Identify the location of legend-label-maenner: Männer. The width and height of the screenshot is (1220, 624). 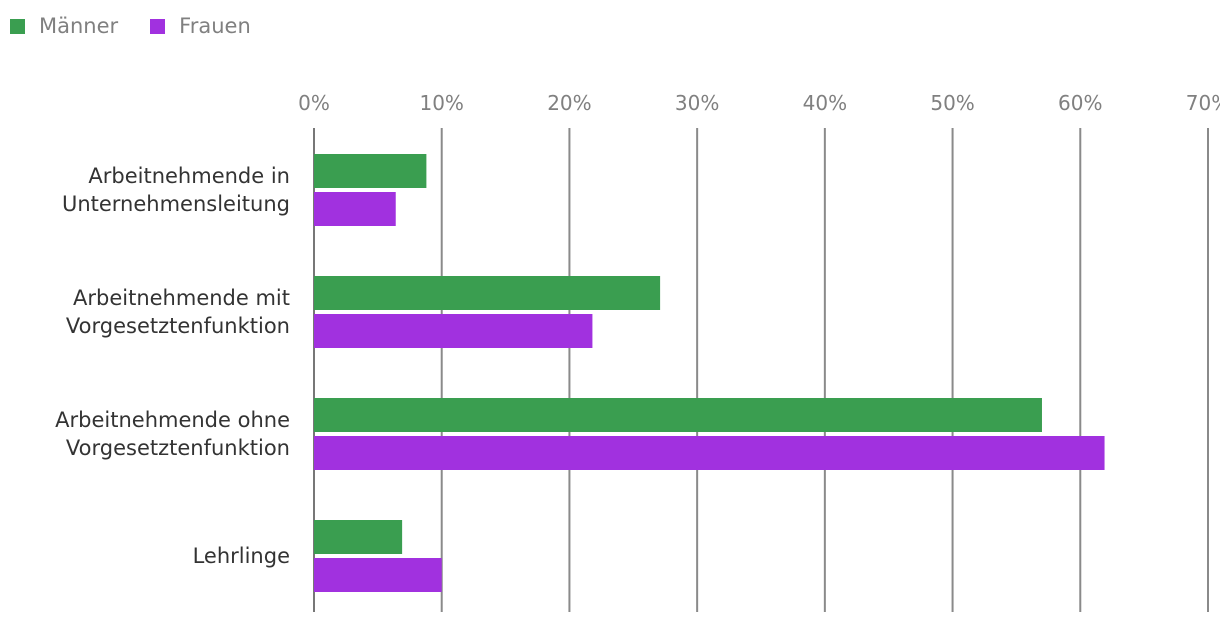
(79, 25).